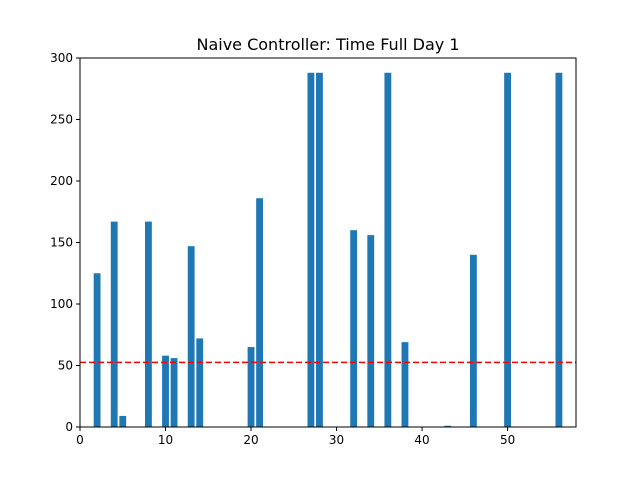  I want to click on x-tick-label: 50, so click(507, 440).